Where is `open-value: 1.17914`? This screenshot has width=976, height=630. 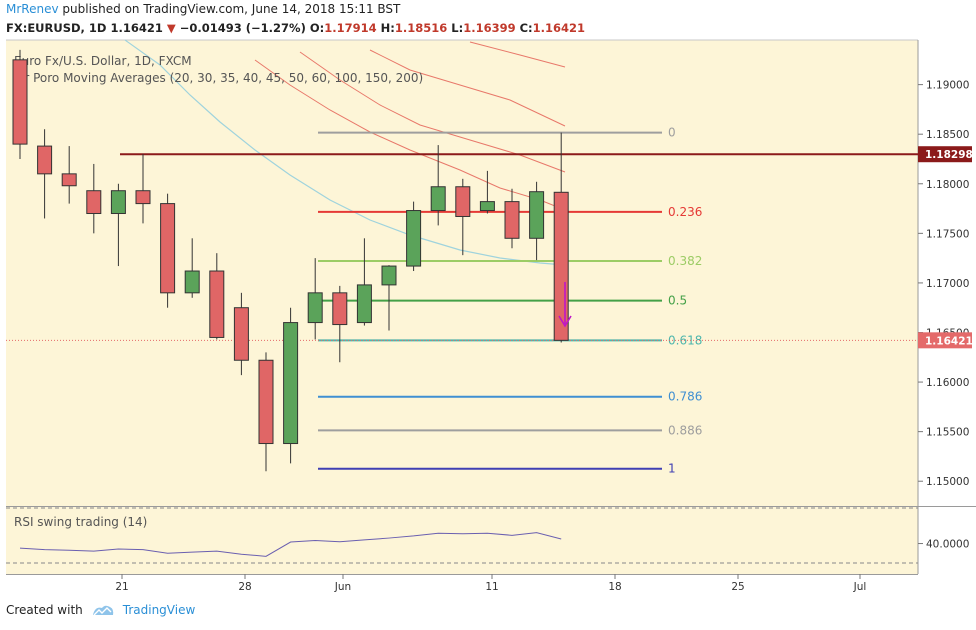
open-value: 1.17914 is located at coordinates (350, 28).